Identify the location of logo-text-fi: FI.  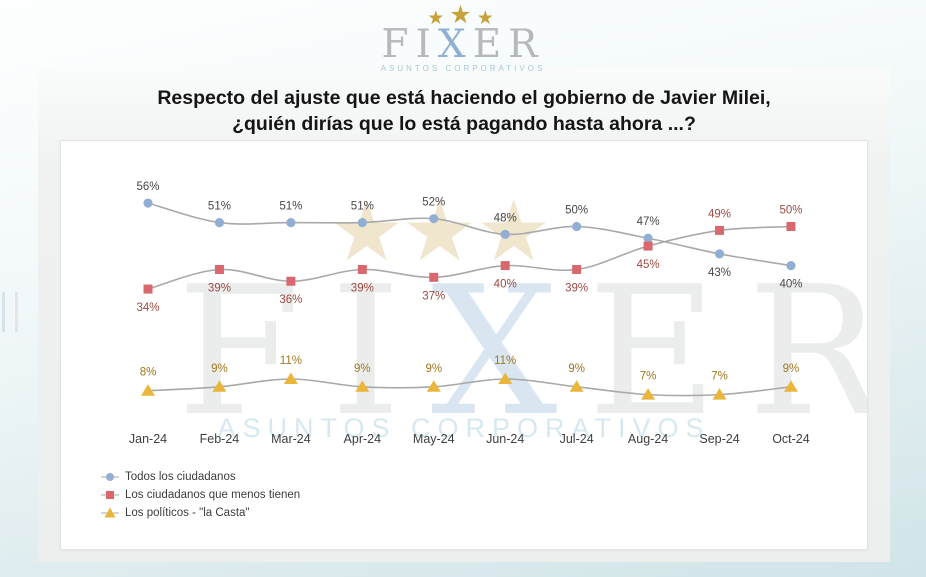
(409, 44).